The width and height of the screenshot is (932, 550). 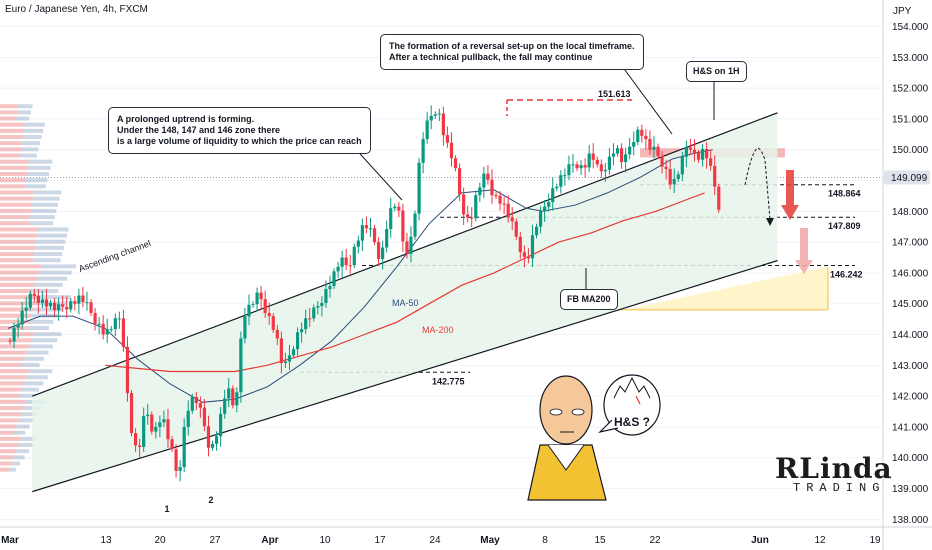 I want to click on speech-text: H&S ?, so click(x=632, y=422).